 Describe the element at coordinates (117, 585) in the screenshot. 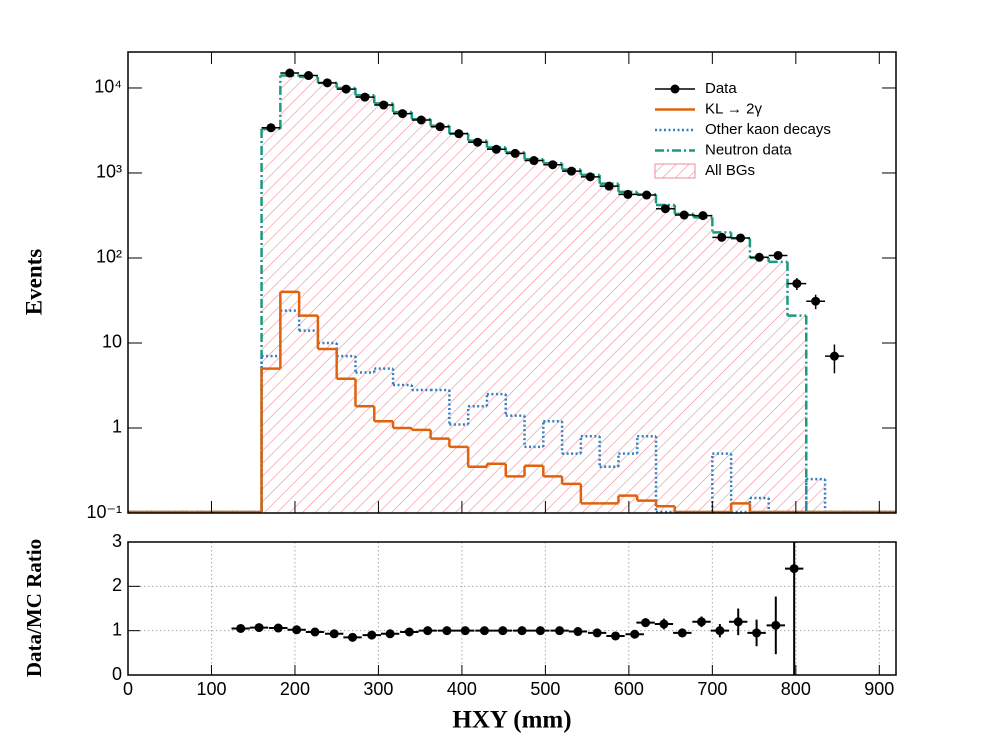

I see `y-tick-label: 2` at that location.